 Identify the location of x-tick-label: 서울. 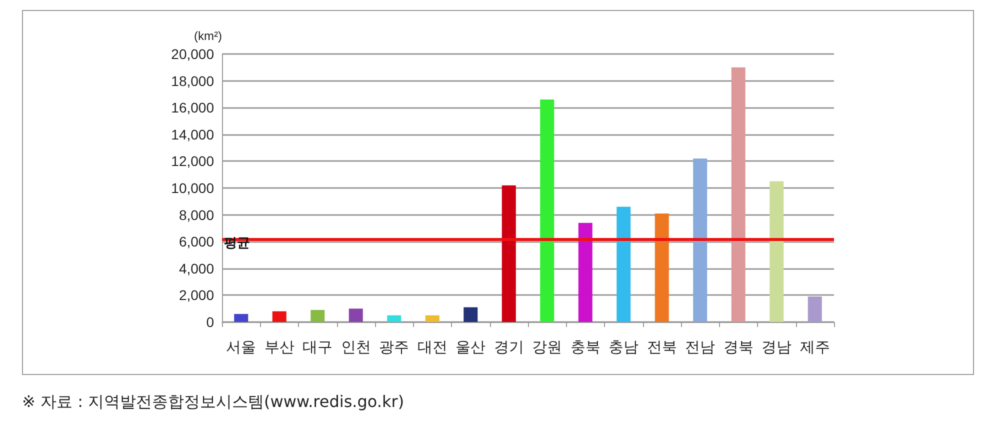
(241, 347).